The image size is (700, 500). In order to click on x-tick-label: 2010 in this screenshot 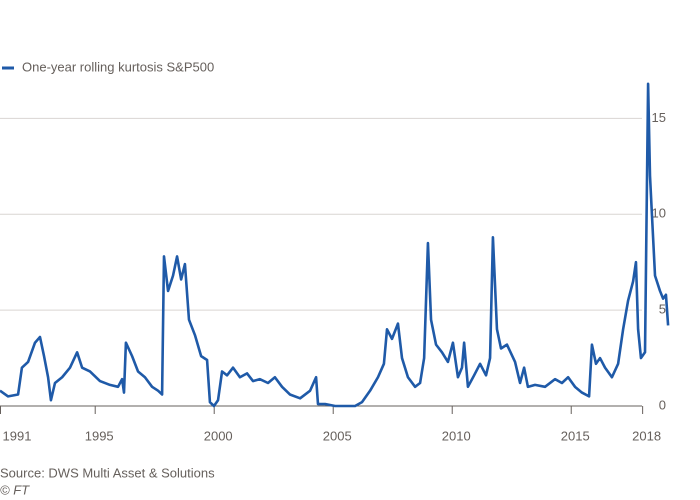, I will do `click(456, 435)`.